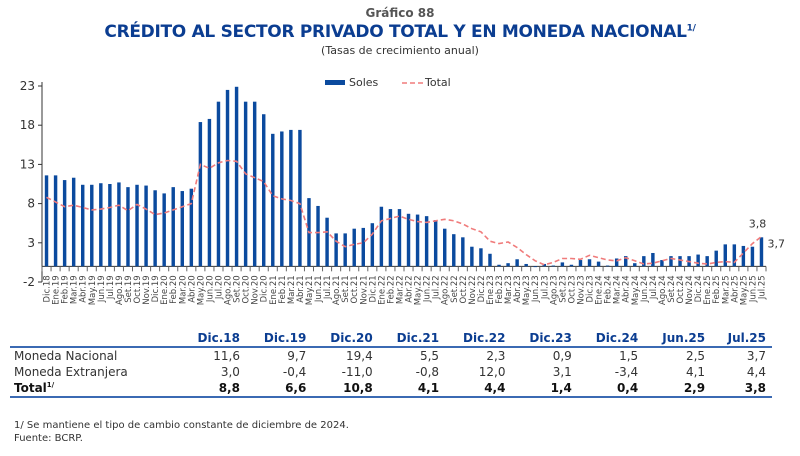 This screenshot has height=456, width=800. I want to click on x-tick-label: Jul.20, so click(219, 287).